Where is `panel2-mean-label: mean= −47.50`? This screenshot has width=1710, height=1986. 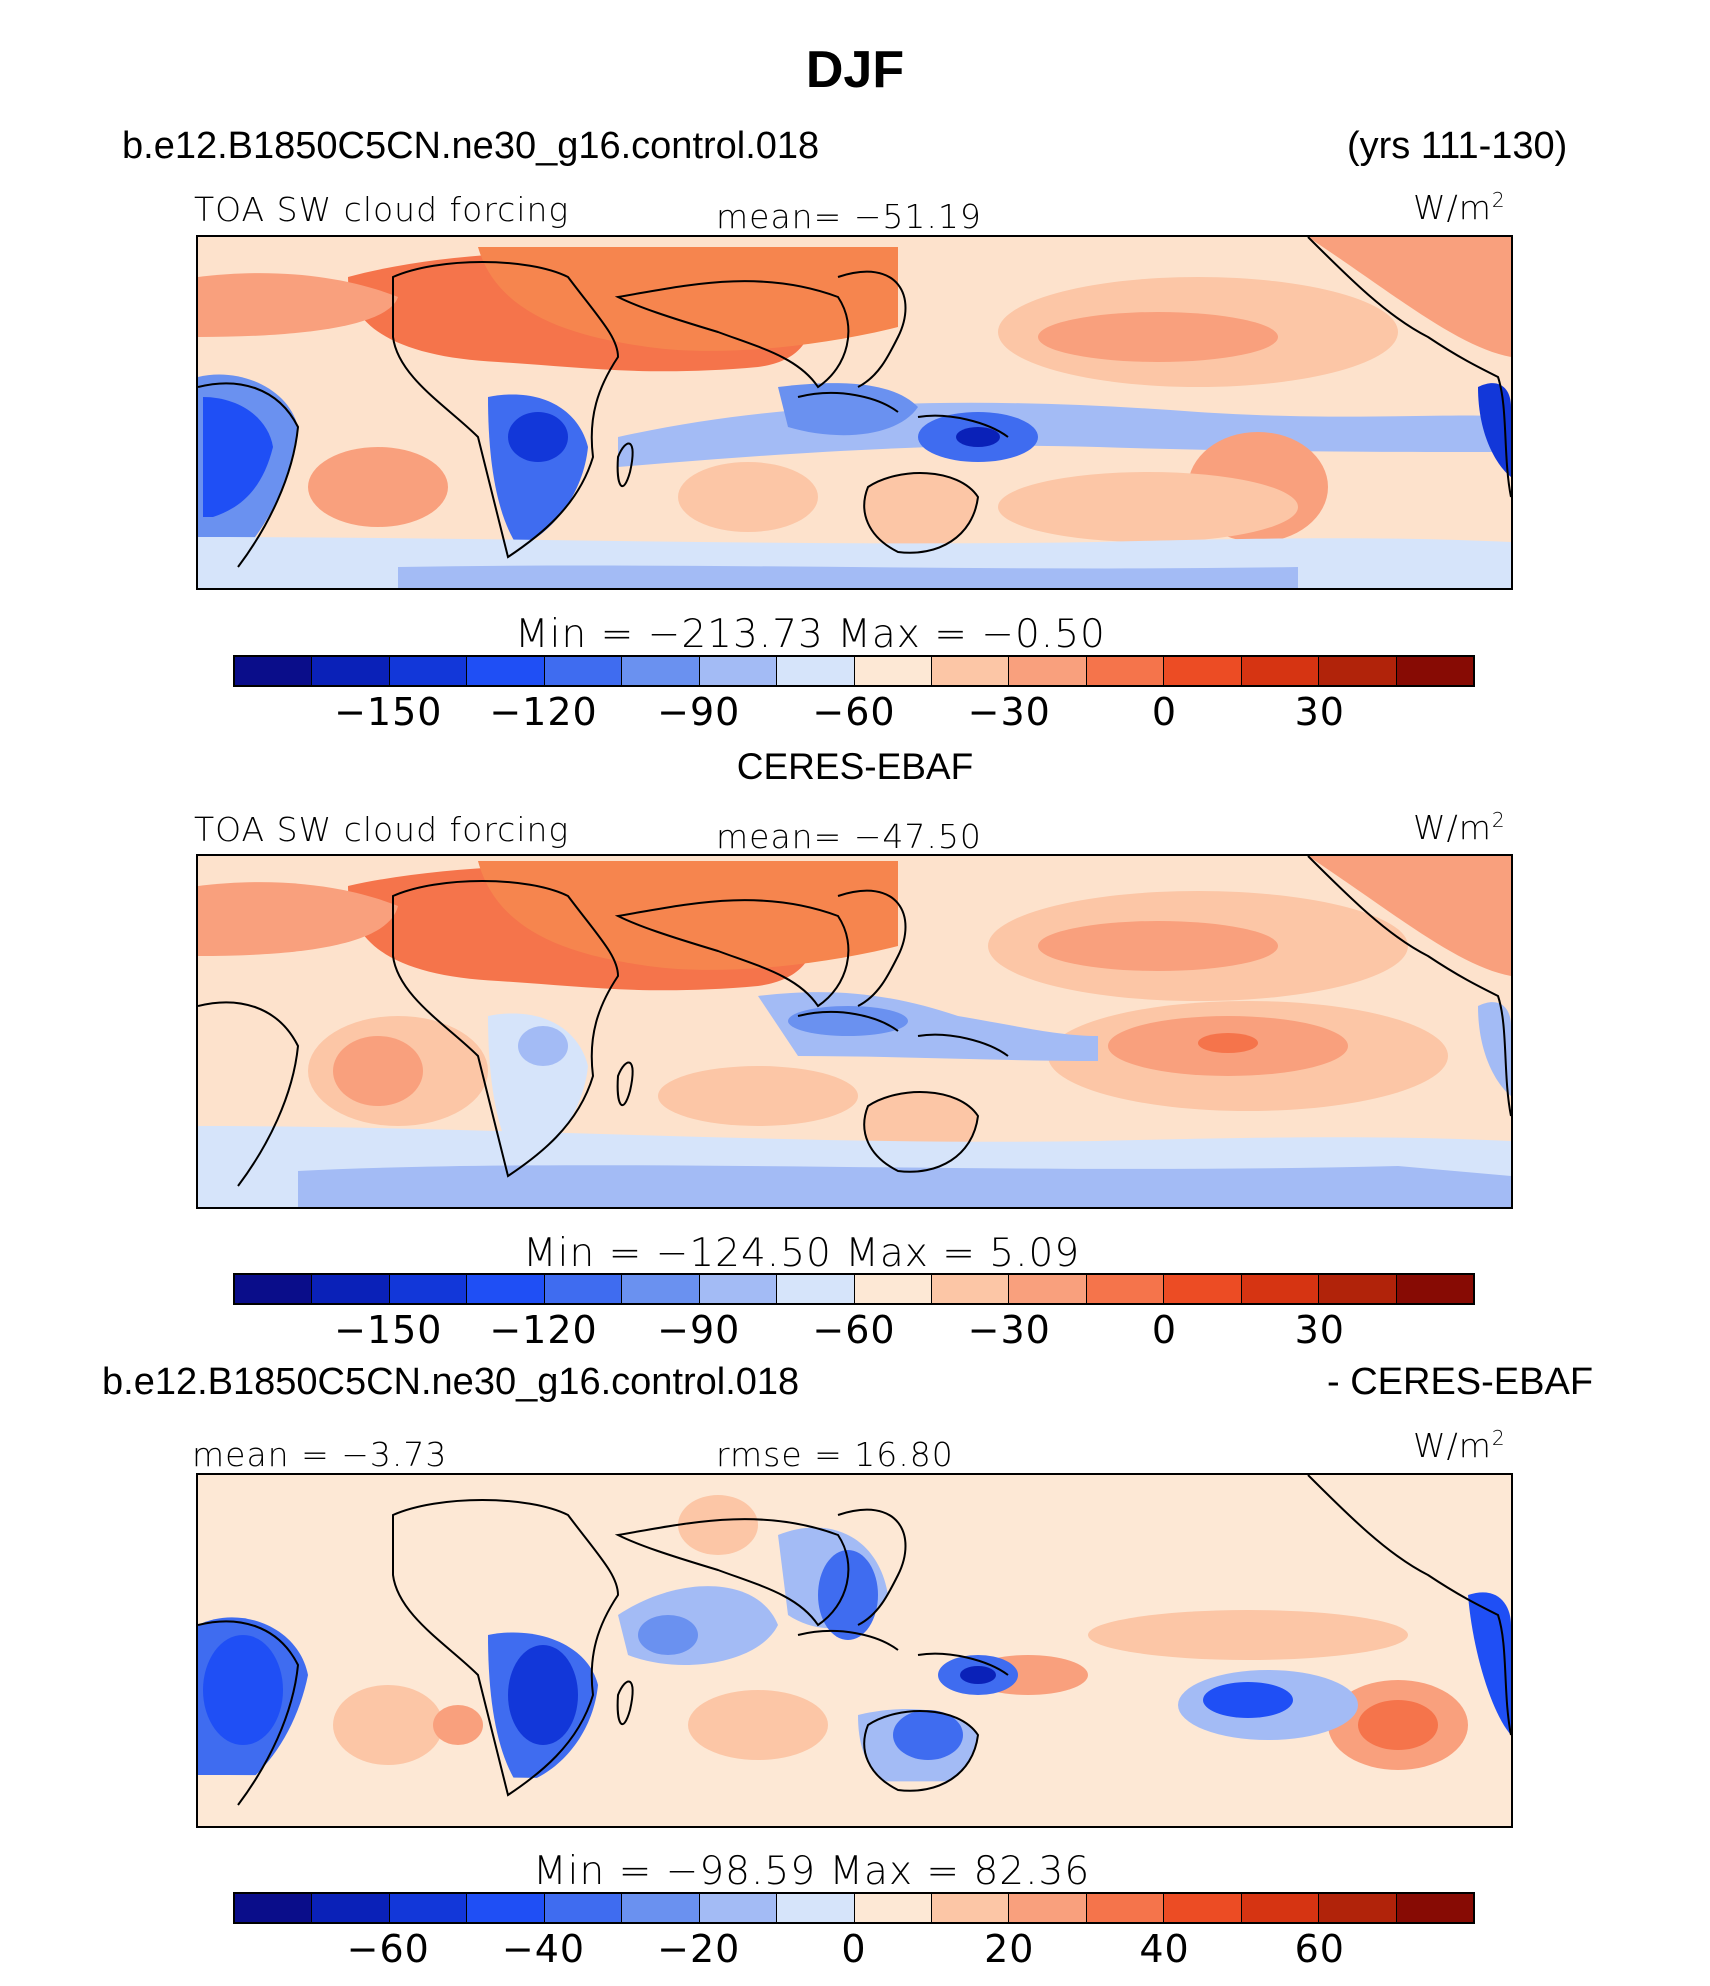 panel2-mean-label: mean= −47.50 is located at coordinates (849, 836).